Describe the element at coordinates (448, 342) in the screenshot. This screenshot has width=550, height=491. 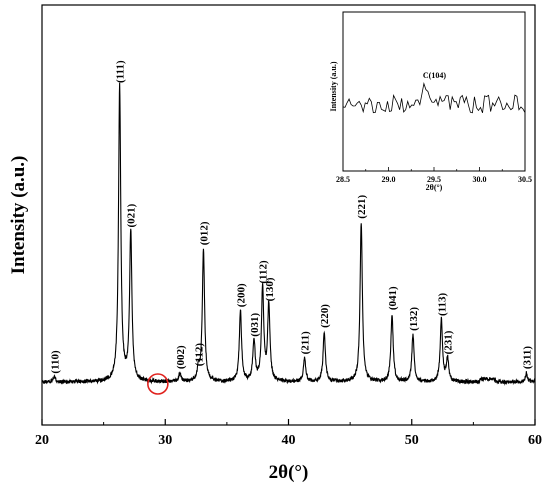
I see `peak-label: (231)` at that location.